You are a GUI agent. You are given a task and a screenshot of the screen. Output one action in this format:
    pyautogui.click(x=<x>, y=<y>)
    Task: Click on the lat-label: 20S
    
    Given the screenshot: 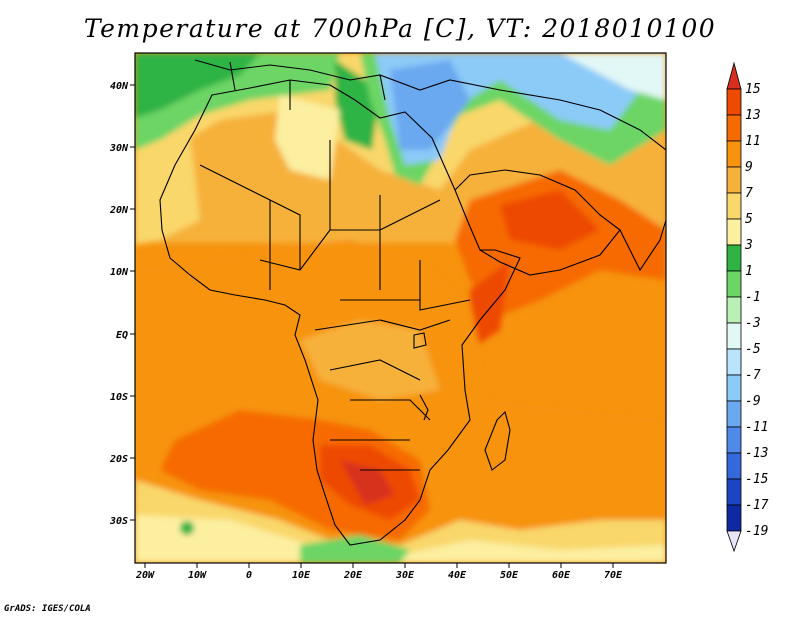 What is the action you would take?
    pyautogui.click(x=118, y=459)
    